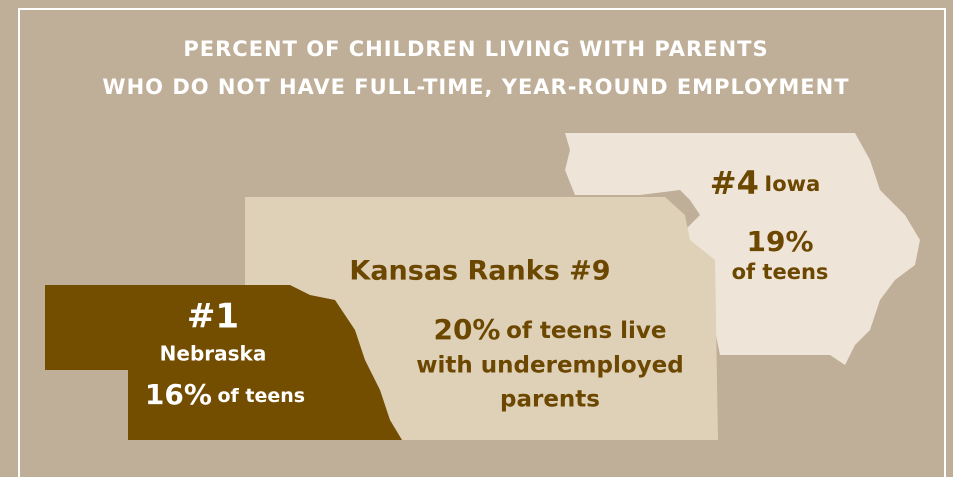 Image resolution: width=953 pixels, height=477 pixels. I want to click on title-line: PERCENT OF CHILDREN LIVING WITH PARENTS, so click(475, 49).